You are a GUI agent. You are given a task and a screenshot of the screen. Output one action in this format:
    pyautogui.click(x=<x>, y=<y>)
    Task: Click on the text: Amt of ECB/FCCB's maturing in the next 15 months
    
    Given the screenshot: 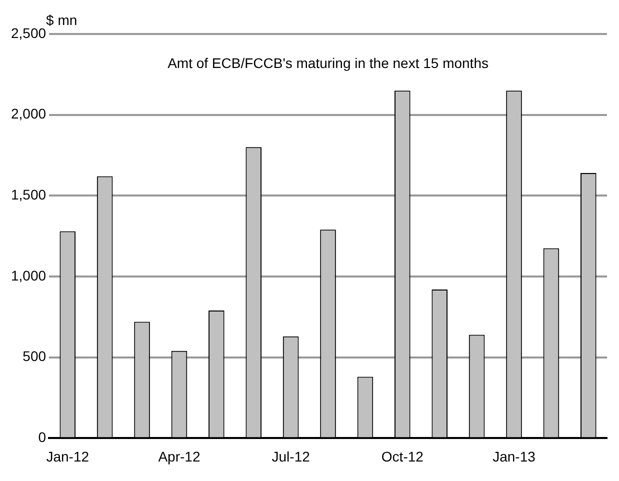 What is the action you would take?
    pyautogui.click(x=328, y=62)
    